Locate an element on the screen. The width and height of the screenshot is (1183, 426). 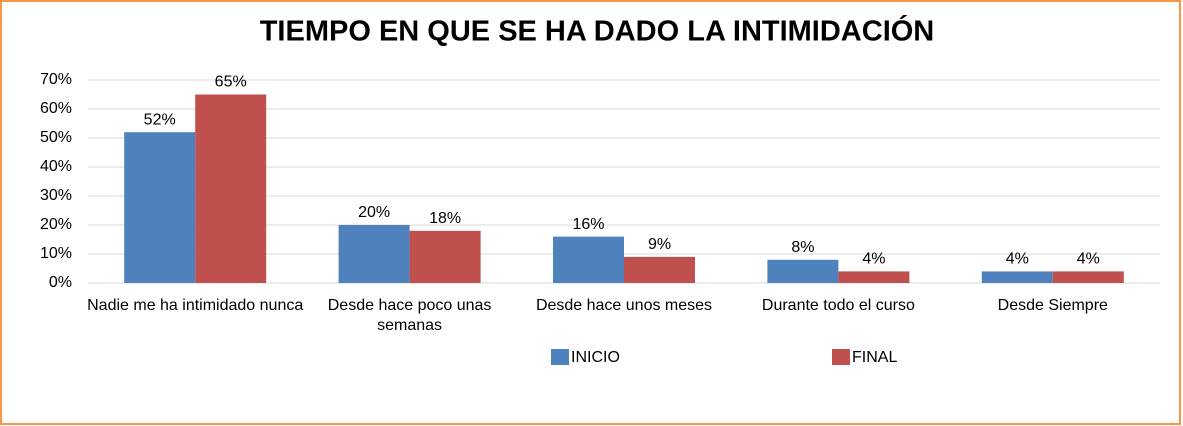
x-tick-label: Desde hace poco unas semanas is located at coordinates (409, 315).